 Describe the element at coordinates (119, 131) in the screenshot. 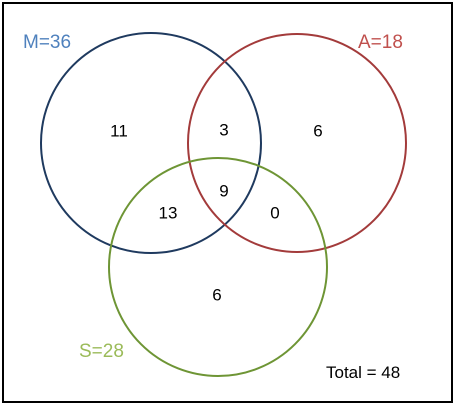

I see `region-m-only: 11` at that location.